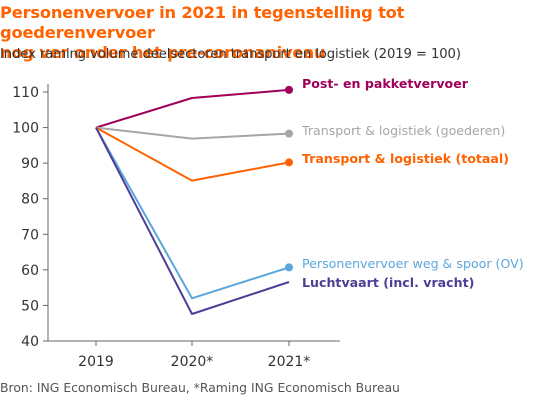 This screenshot has height=402, width=550. Describe the element at coordinates (30, 271) in the screenshot. I see `y-tick-label: 60` at that location.